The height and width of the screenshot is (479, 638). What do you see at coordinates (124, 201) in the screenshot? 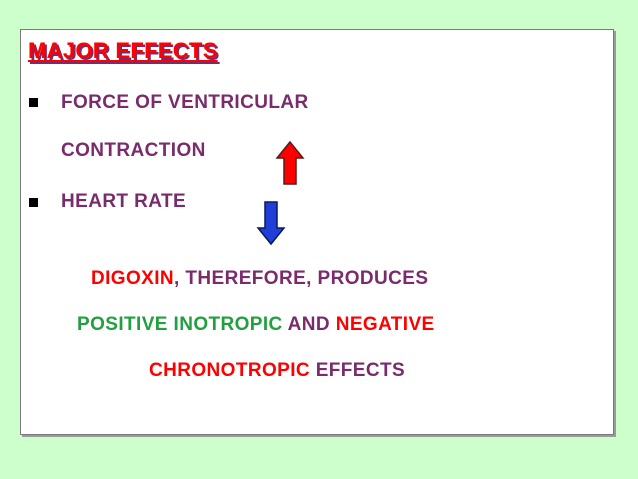
I see `bullet-2-text: HEART RATE` at bounding box center [124, 201].